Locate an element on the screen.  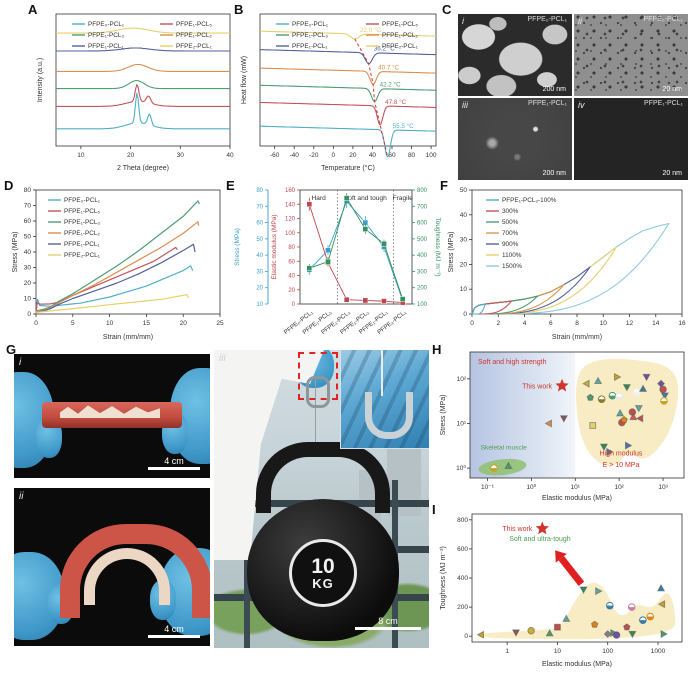
kettlebell: 10 KG is located at coordinates (323, 541).